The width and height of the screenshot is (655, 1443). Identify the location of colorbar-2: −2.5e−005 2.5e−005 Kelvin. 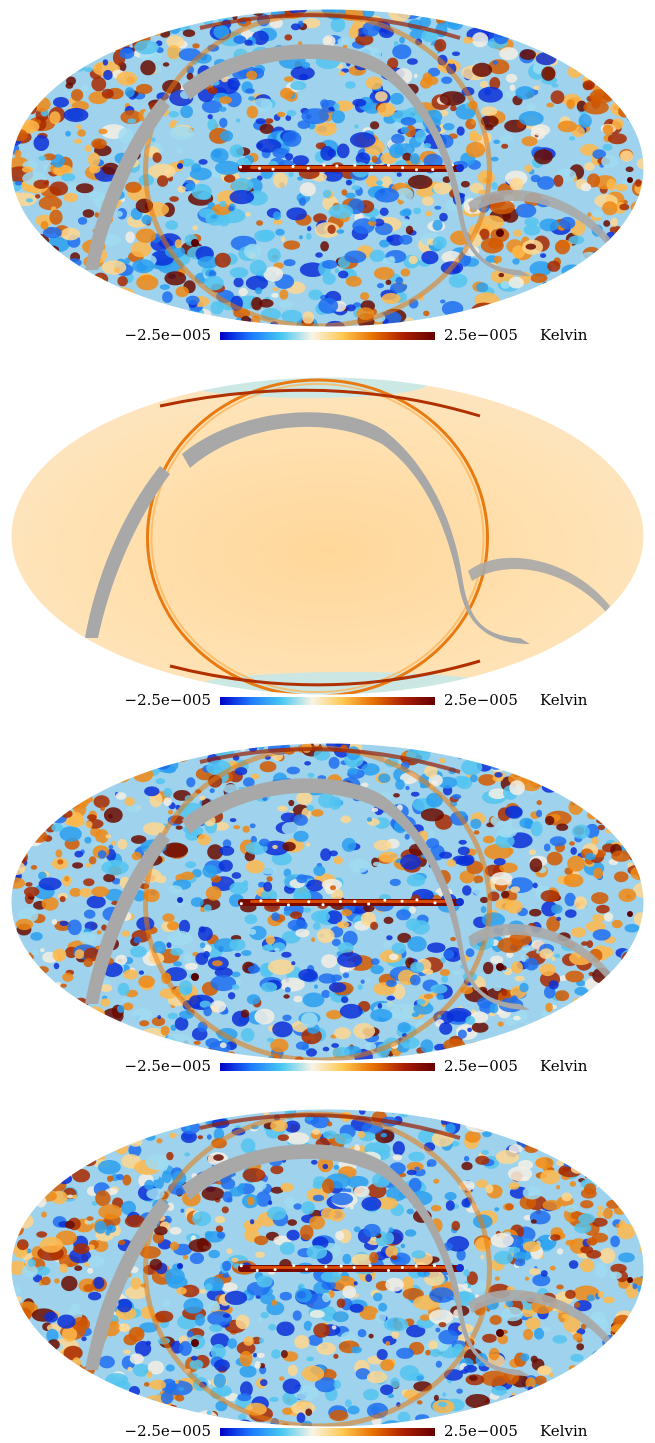
(327, 700).